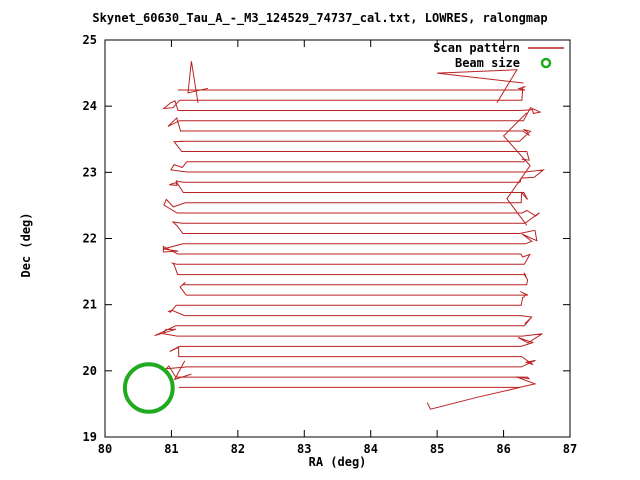 The width and height of the screenshot is (640, 480). Describe the element at coordinates (90, 371) in the screenshot. I see `y-tick-label: 20` at that location.